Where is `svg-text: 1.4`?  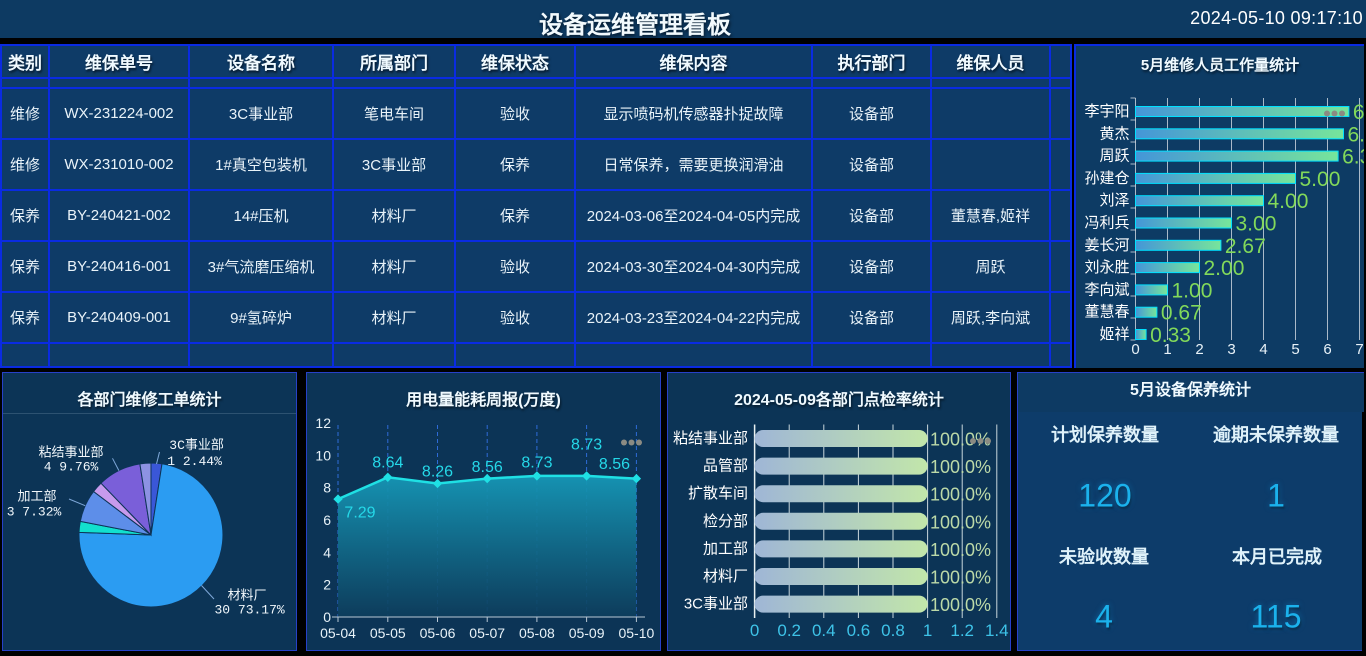
svg-text: 1.4 is located at coordinates (997, 630).